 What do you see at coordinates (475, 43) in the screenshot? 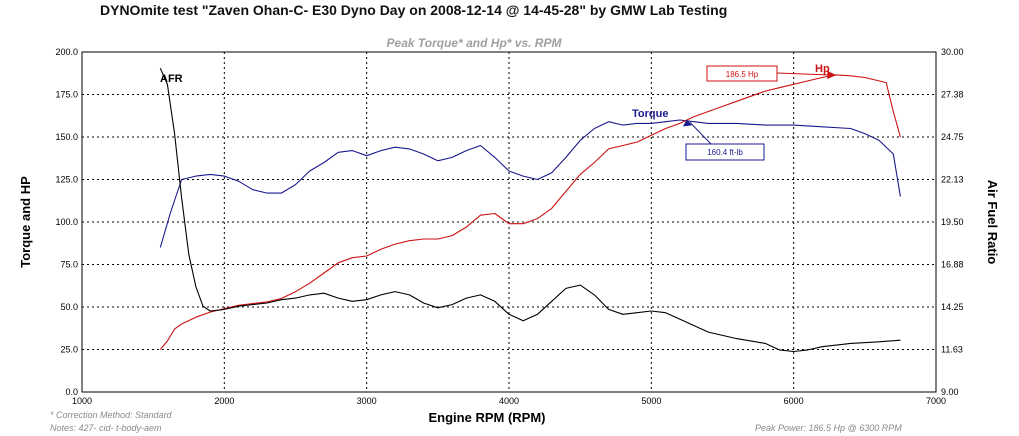
I see `chart-title: Peak Torque* and Hp* vs. RPM` at bounding box center [475, 43].